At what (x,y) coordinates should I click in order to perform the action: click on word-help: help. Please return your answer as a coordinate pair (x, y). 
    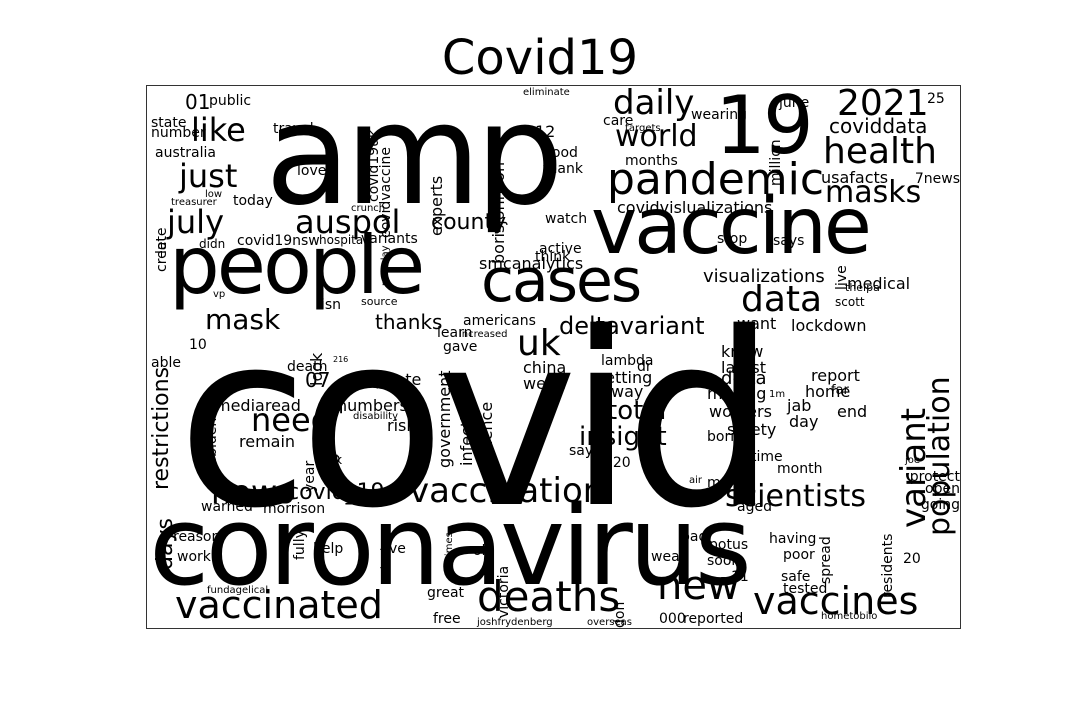
    Looking at the image, I should click on (328, 549).